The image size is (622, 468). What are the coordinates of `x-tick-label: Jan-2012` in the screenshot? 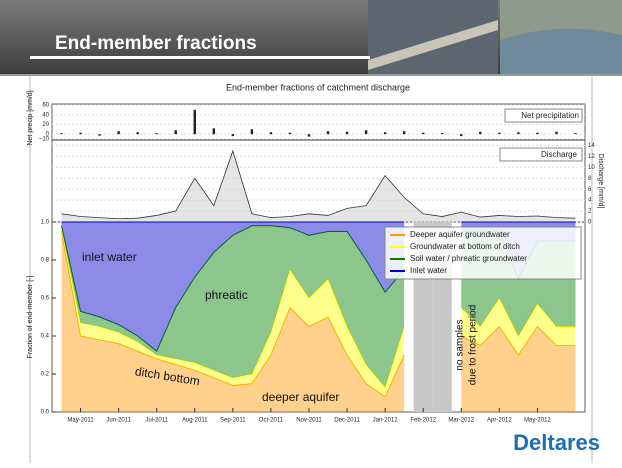 It's located at (386, 421).